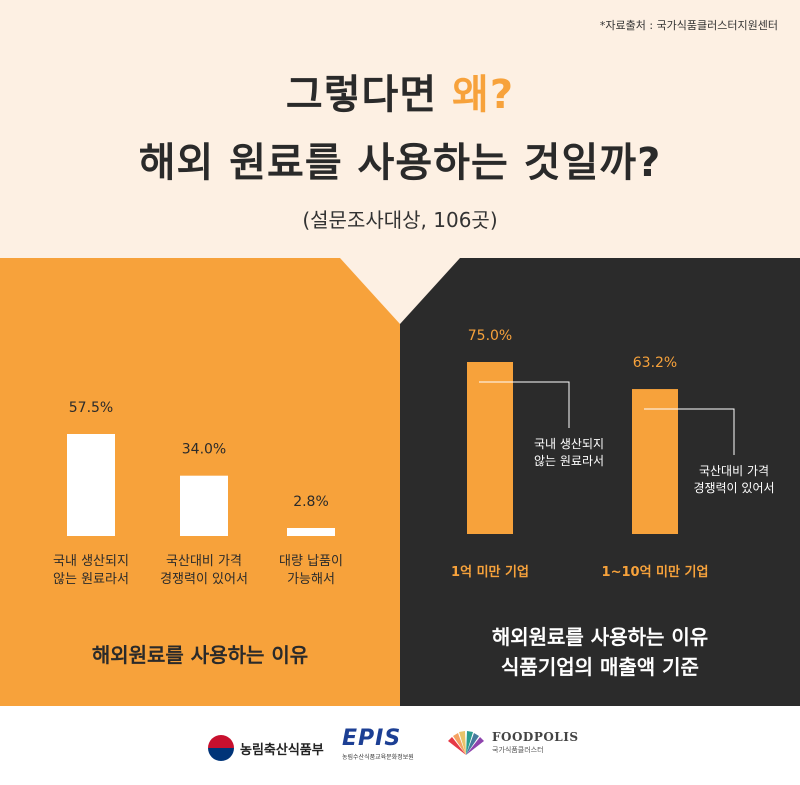 This screenshot has height=785, width=800. What do you see at coordinates (733, 479) in the screenshot?
I see `right-annotation-1: 국산대비 가격 경쟁력이 있어서` at bounding box center [733, 479].